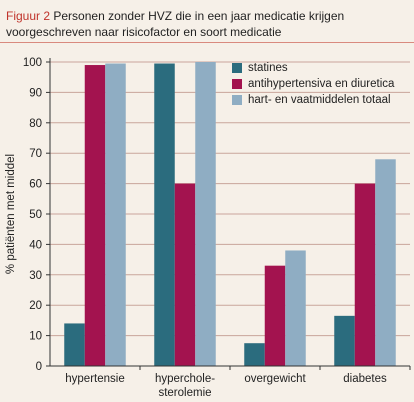  Describe the element at coordinates (365, 379) in the screenshot. I see `x-tick-label: diabetes` at that location.